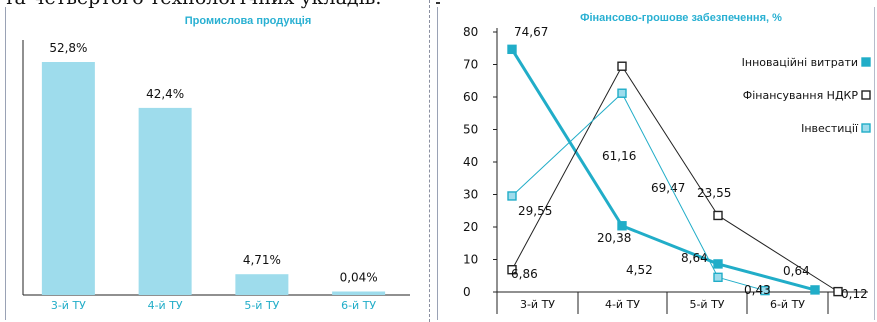 Image resolution: width=877 pixels, height=322 pixels. Describe the element at coordinates (694, 258) in the screenshot. I see `data-label-innovation-costs-3: 8,64` at that location.